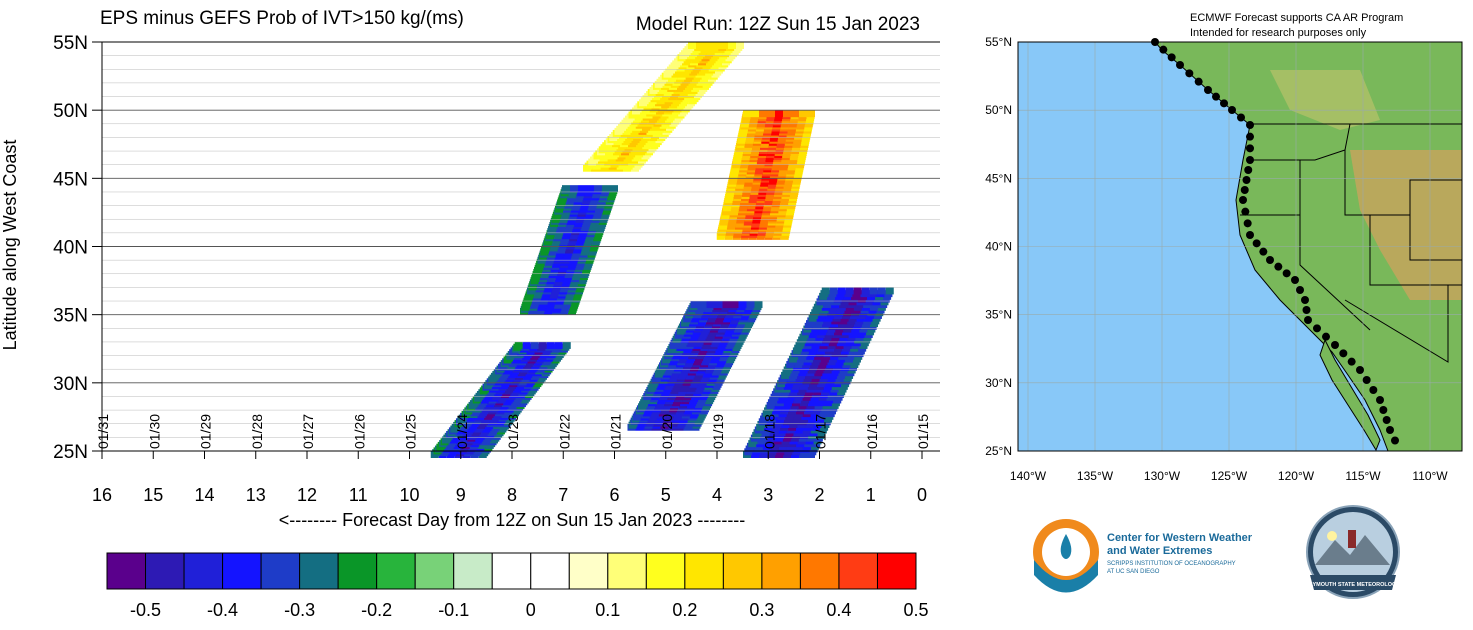 The width and height of the screenshot is (1473, 630). Describe the element at coordinates (1350, 395) in the screenshot. I see `baja-peninsula` at that location.